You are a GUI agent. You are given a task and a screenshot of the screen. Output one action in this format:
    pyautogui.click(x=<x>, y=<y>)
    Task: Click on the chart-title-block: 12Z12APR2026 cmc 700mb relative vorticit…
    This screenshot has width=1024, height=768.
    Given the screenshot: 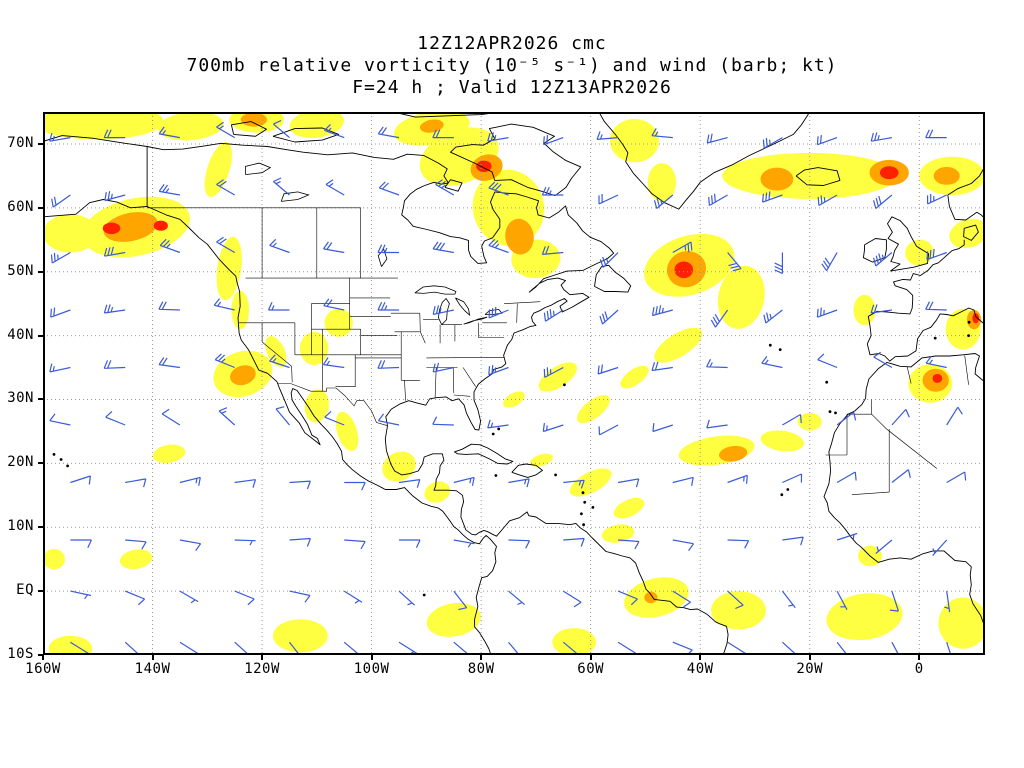 What is the action you would take?
    pyautogui.click(x=512, y=66)
    